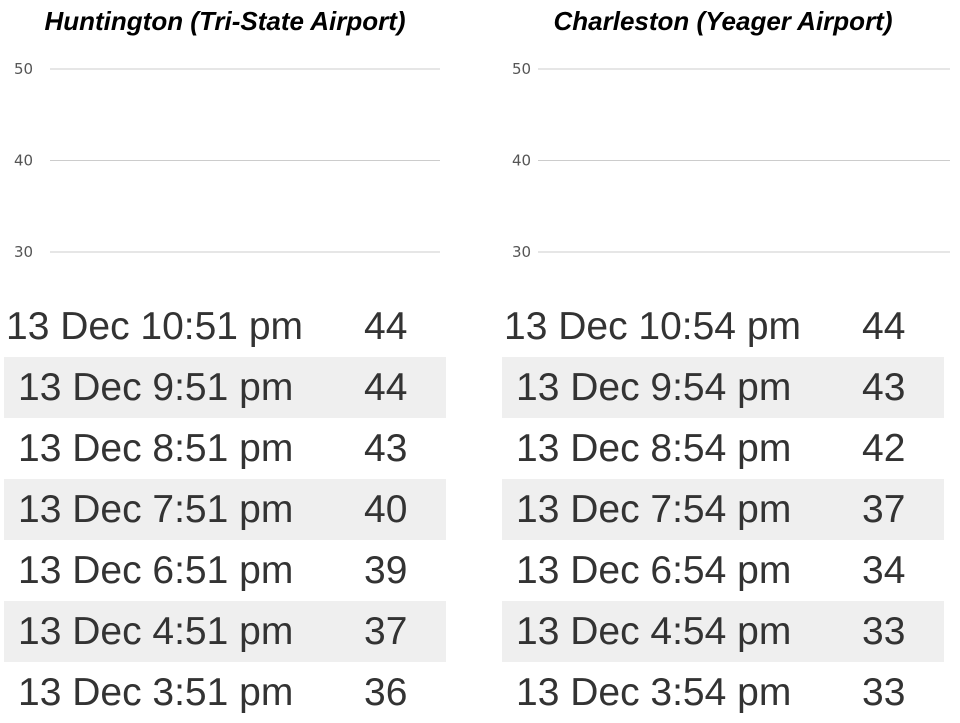 The height and width of the screenshot is (723, 960). What do you see at coordinates (156, 570) in the screenshot?
I see `observation-time: 13 Dec 6:51 pm` at bounding box center [156, 570].